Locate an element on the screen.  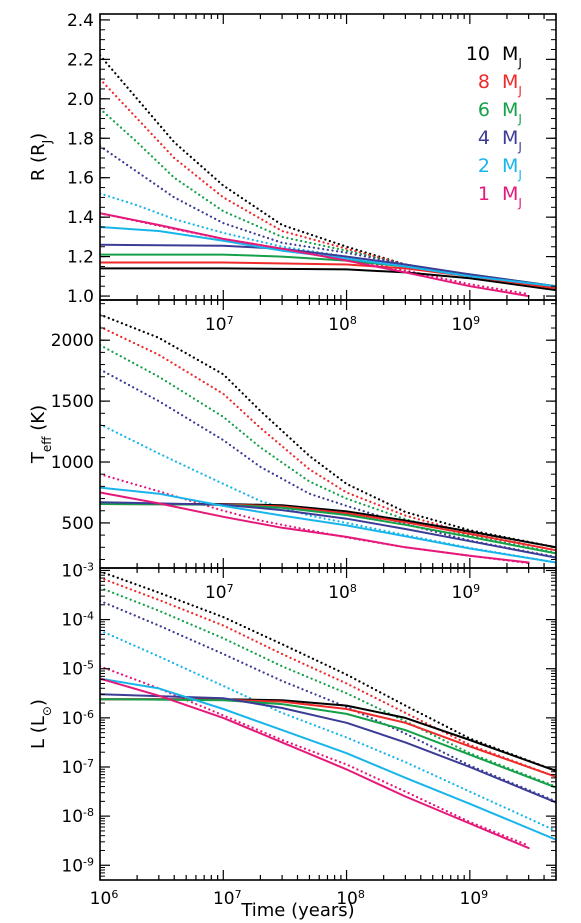
legend-mass-number: 10 is located at coordinates (478, 54).